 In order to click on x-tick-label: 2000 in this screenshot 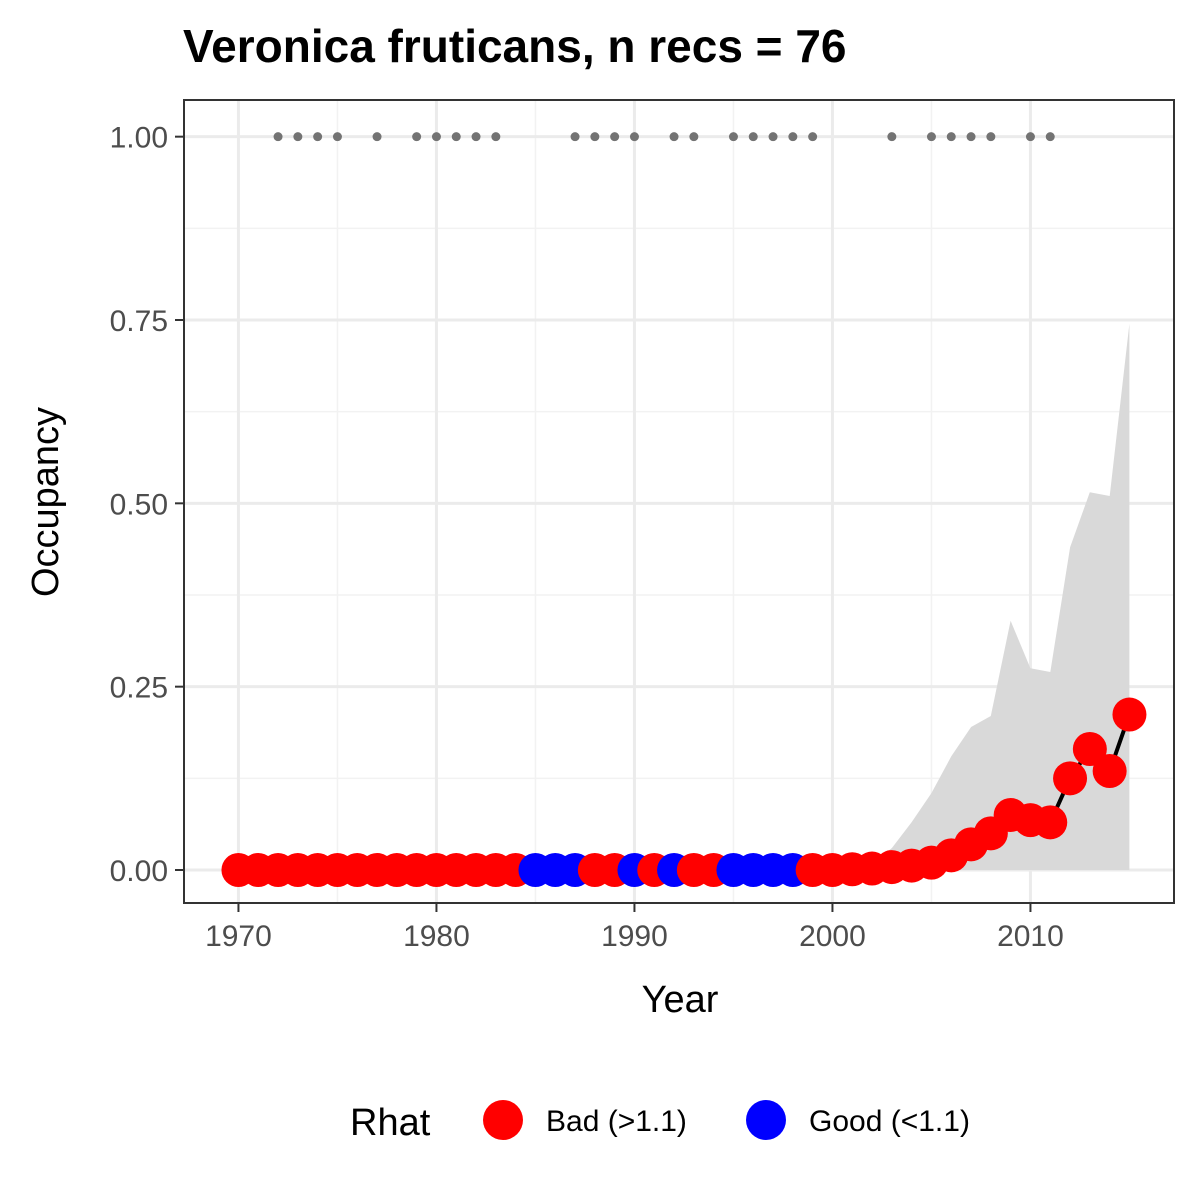, I will do `click(832, 936)`.